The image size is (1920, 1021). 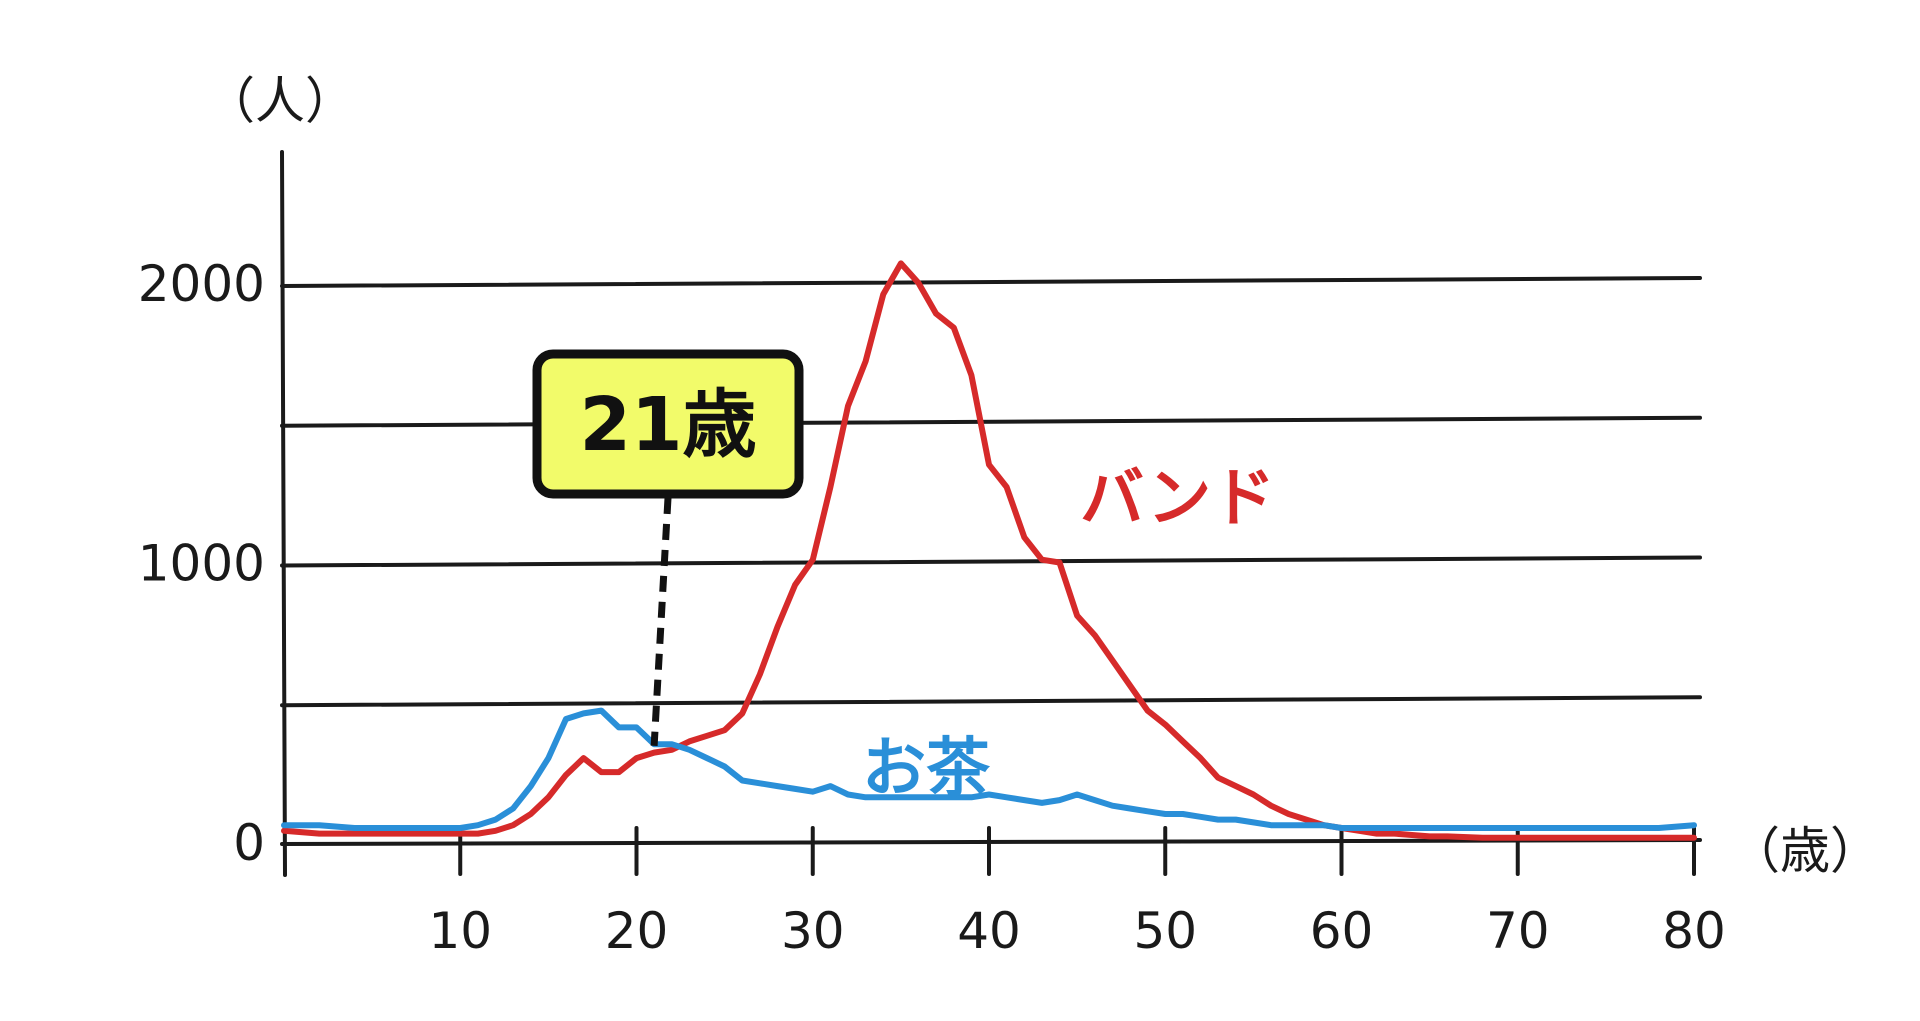 I want to click on x-tick-label: 20, so click(x=637, y=931).